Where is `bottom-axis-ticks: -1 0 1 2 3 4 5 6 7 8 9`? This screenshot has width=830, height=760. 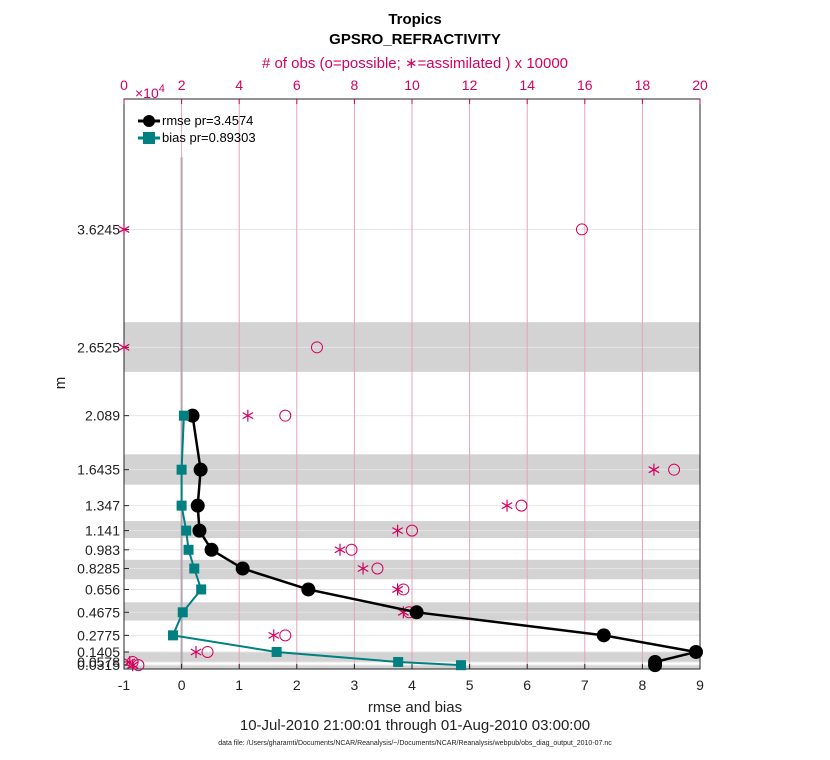 bottom-axis-ticks: -1 0 1 2 3 4 5 6 7 8 9 is located at coordinates (411, 678).